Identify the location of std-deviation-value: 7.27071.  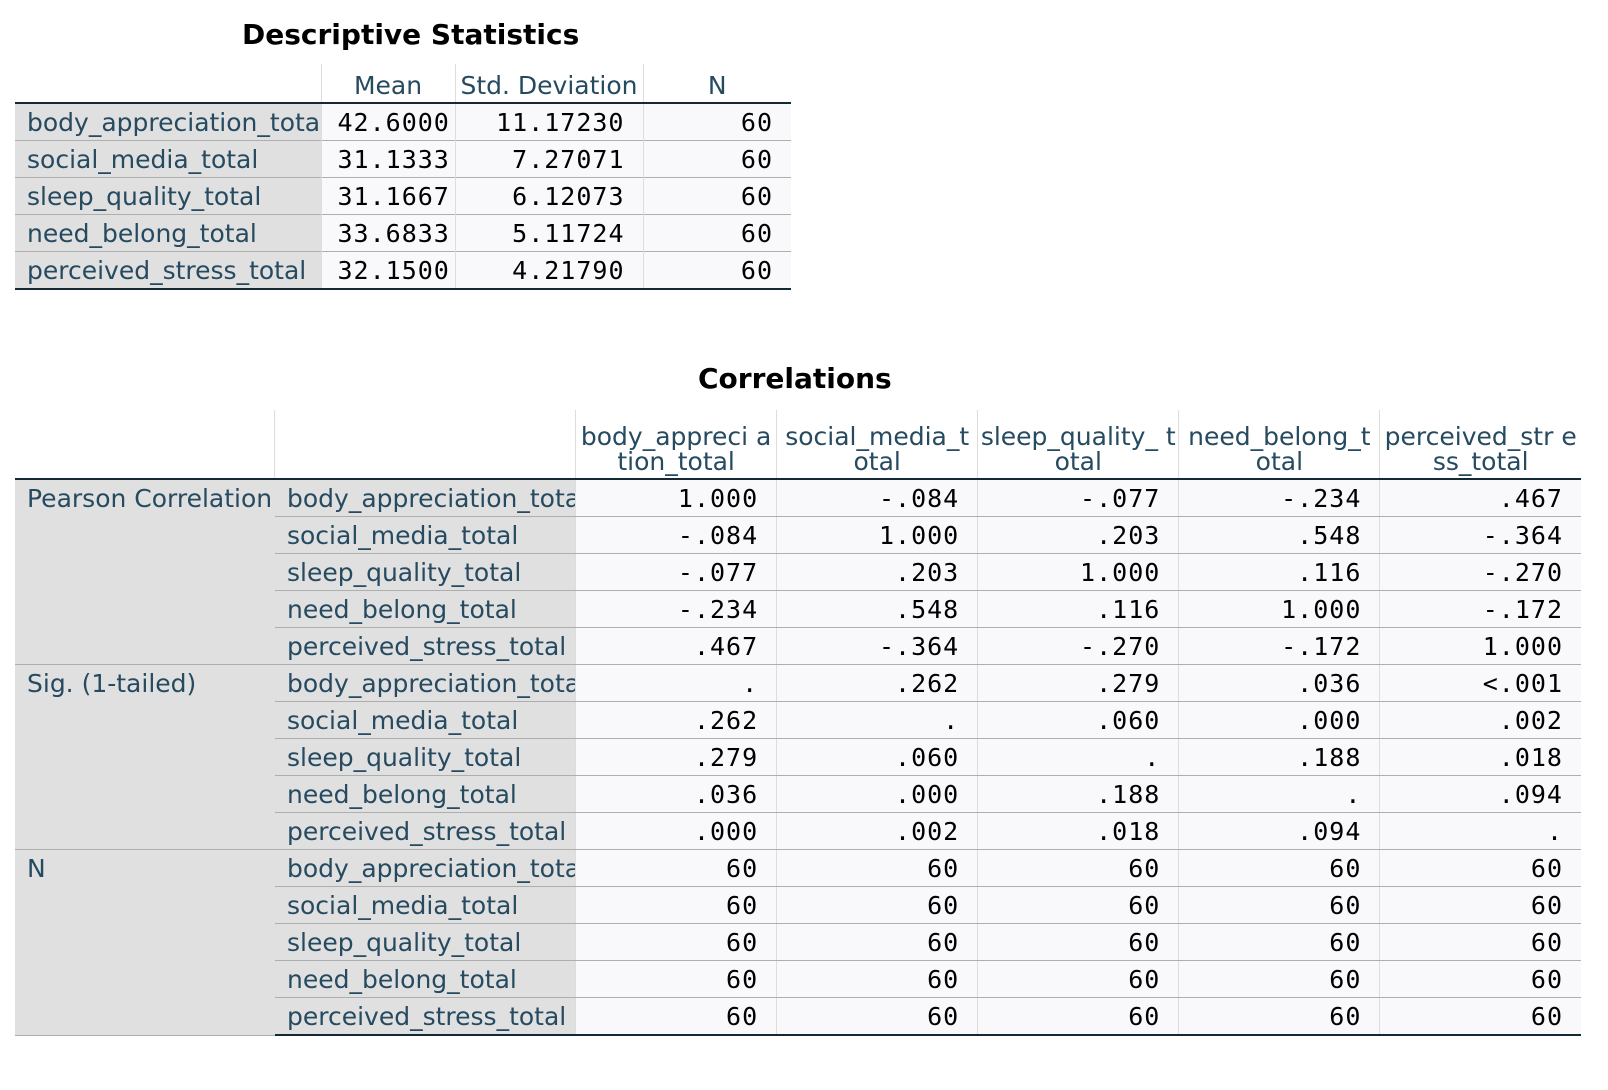
(548, 159).